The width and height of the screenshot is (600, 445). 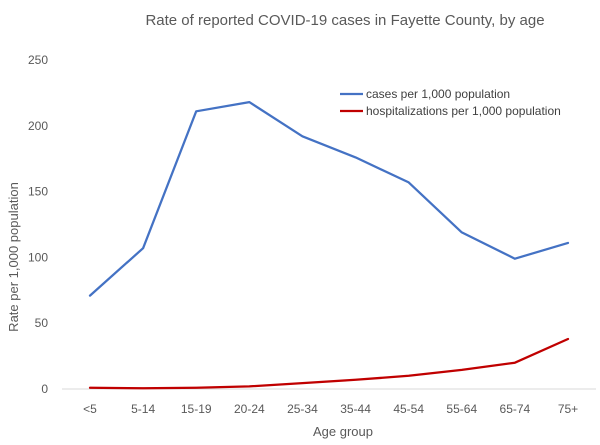 What do you see at coordinates (44, 389) in the screenshot?
I see `y-tick-label: 0` at bounding box center [44, 389].